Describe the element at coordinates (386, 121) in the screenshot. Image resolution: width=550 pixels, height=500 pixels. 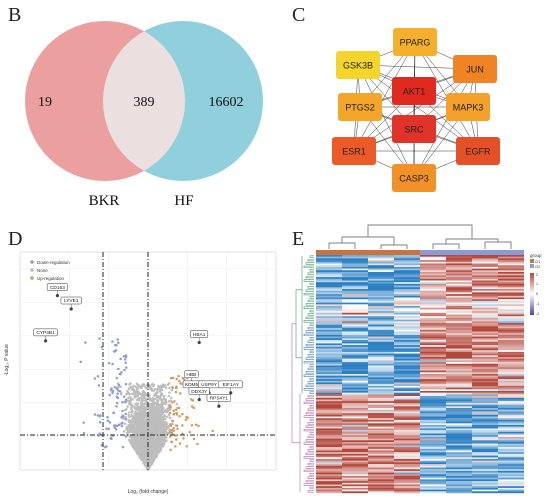
I see `network-edge` at that location.